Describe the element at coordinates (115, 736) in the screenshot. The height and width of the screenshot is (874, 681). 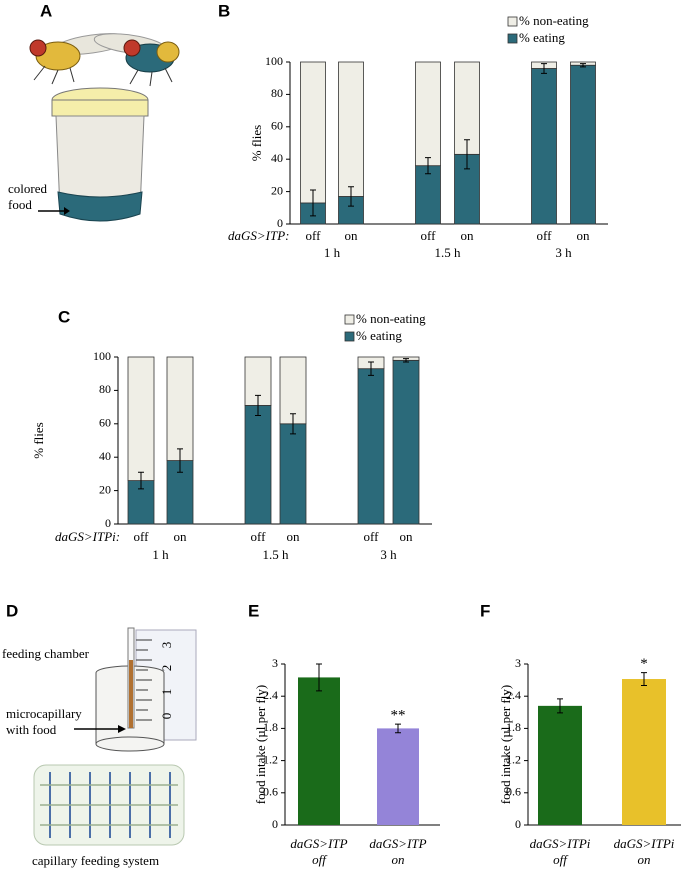
I see `feeder-illustration` at that location.